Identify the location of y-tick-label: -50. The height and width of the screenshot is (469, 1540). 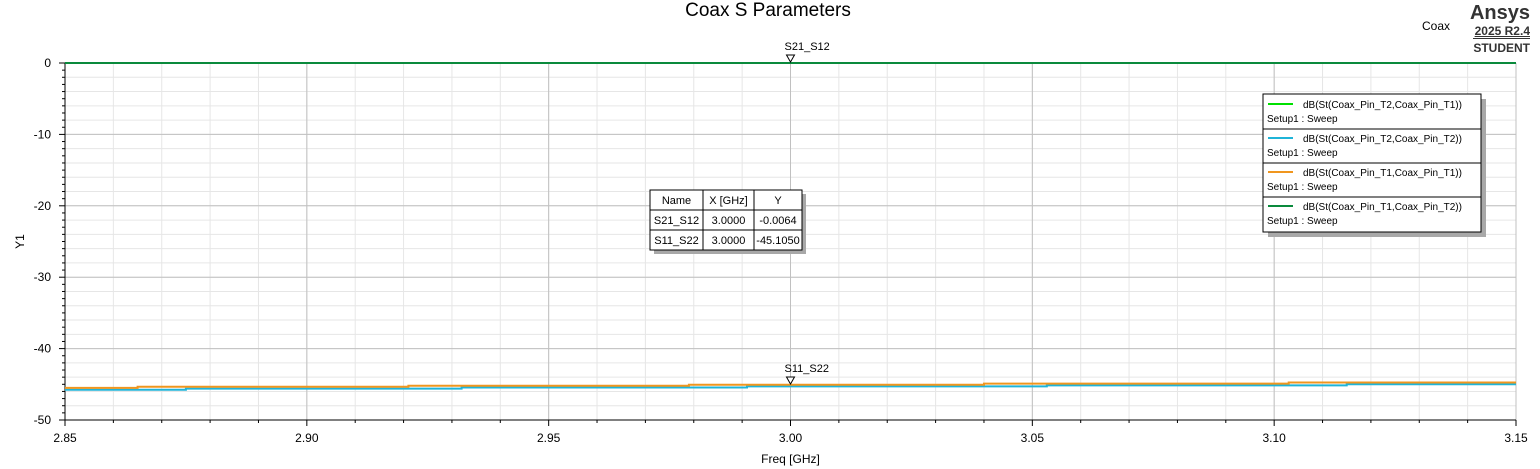
(43, 420).